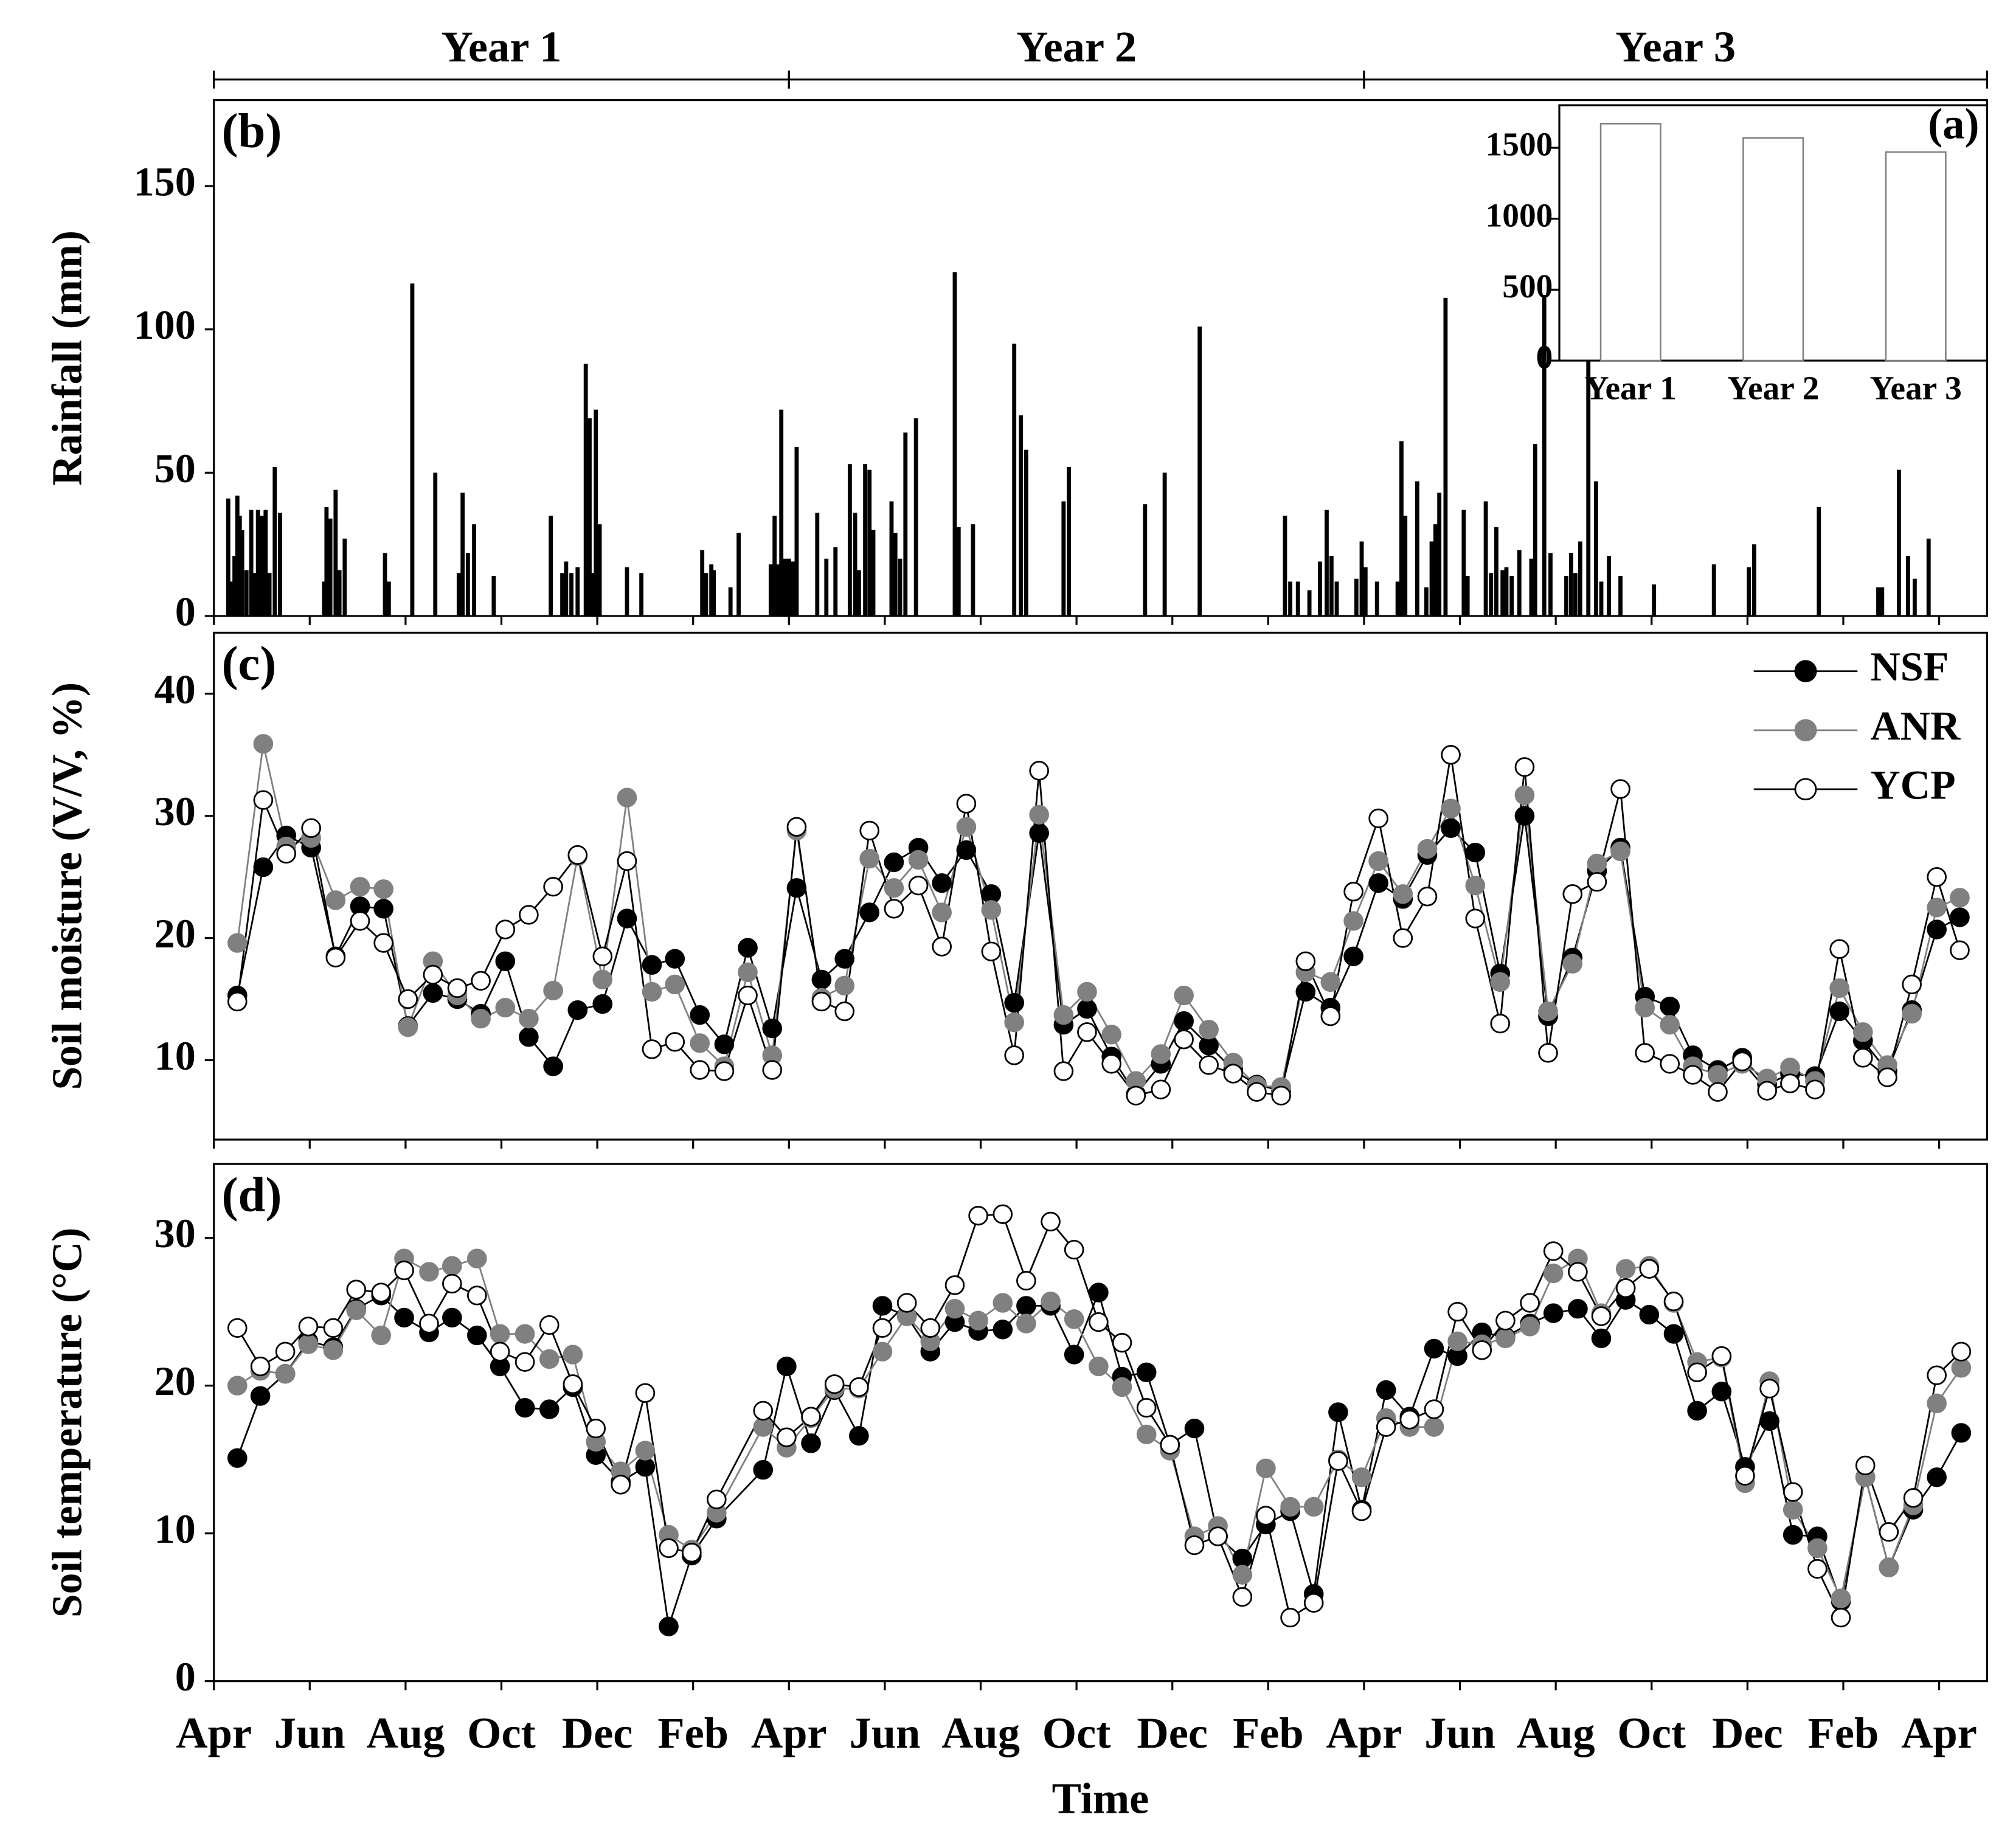  What do you see at coordinates (1519, 144) in the screenshot?
I see `y-tick-label: 1500` at bounding box center [1519, 144].